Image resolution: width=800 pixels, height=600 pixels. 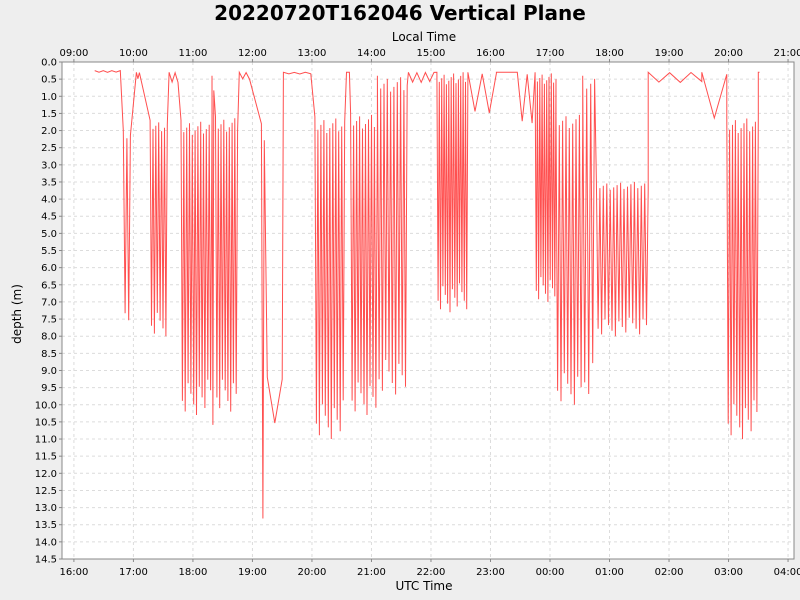 I want to click on x2-tick-label: 11:00, so click(x=193, y=53).